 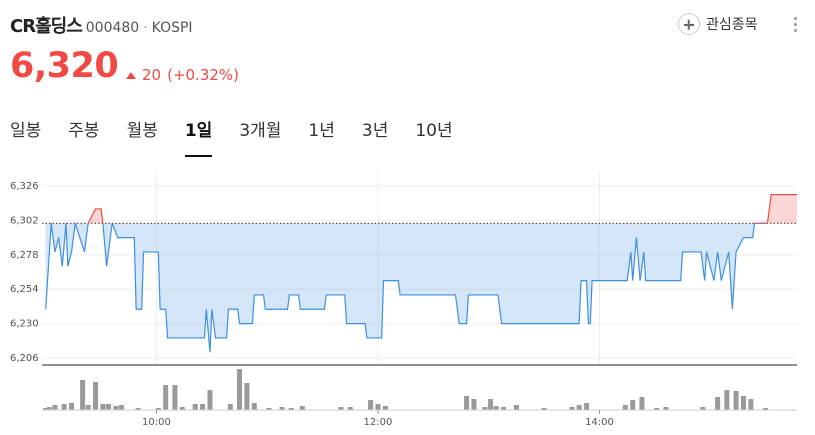 What do you see at coordinates (24, 220) in the screenshot?
I see `y-tick-label: 6,302` at bounding box center [24, 220].